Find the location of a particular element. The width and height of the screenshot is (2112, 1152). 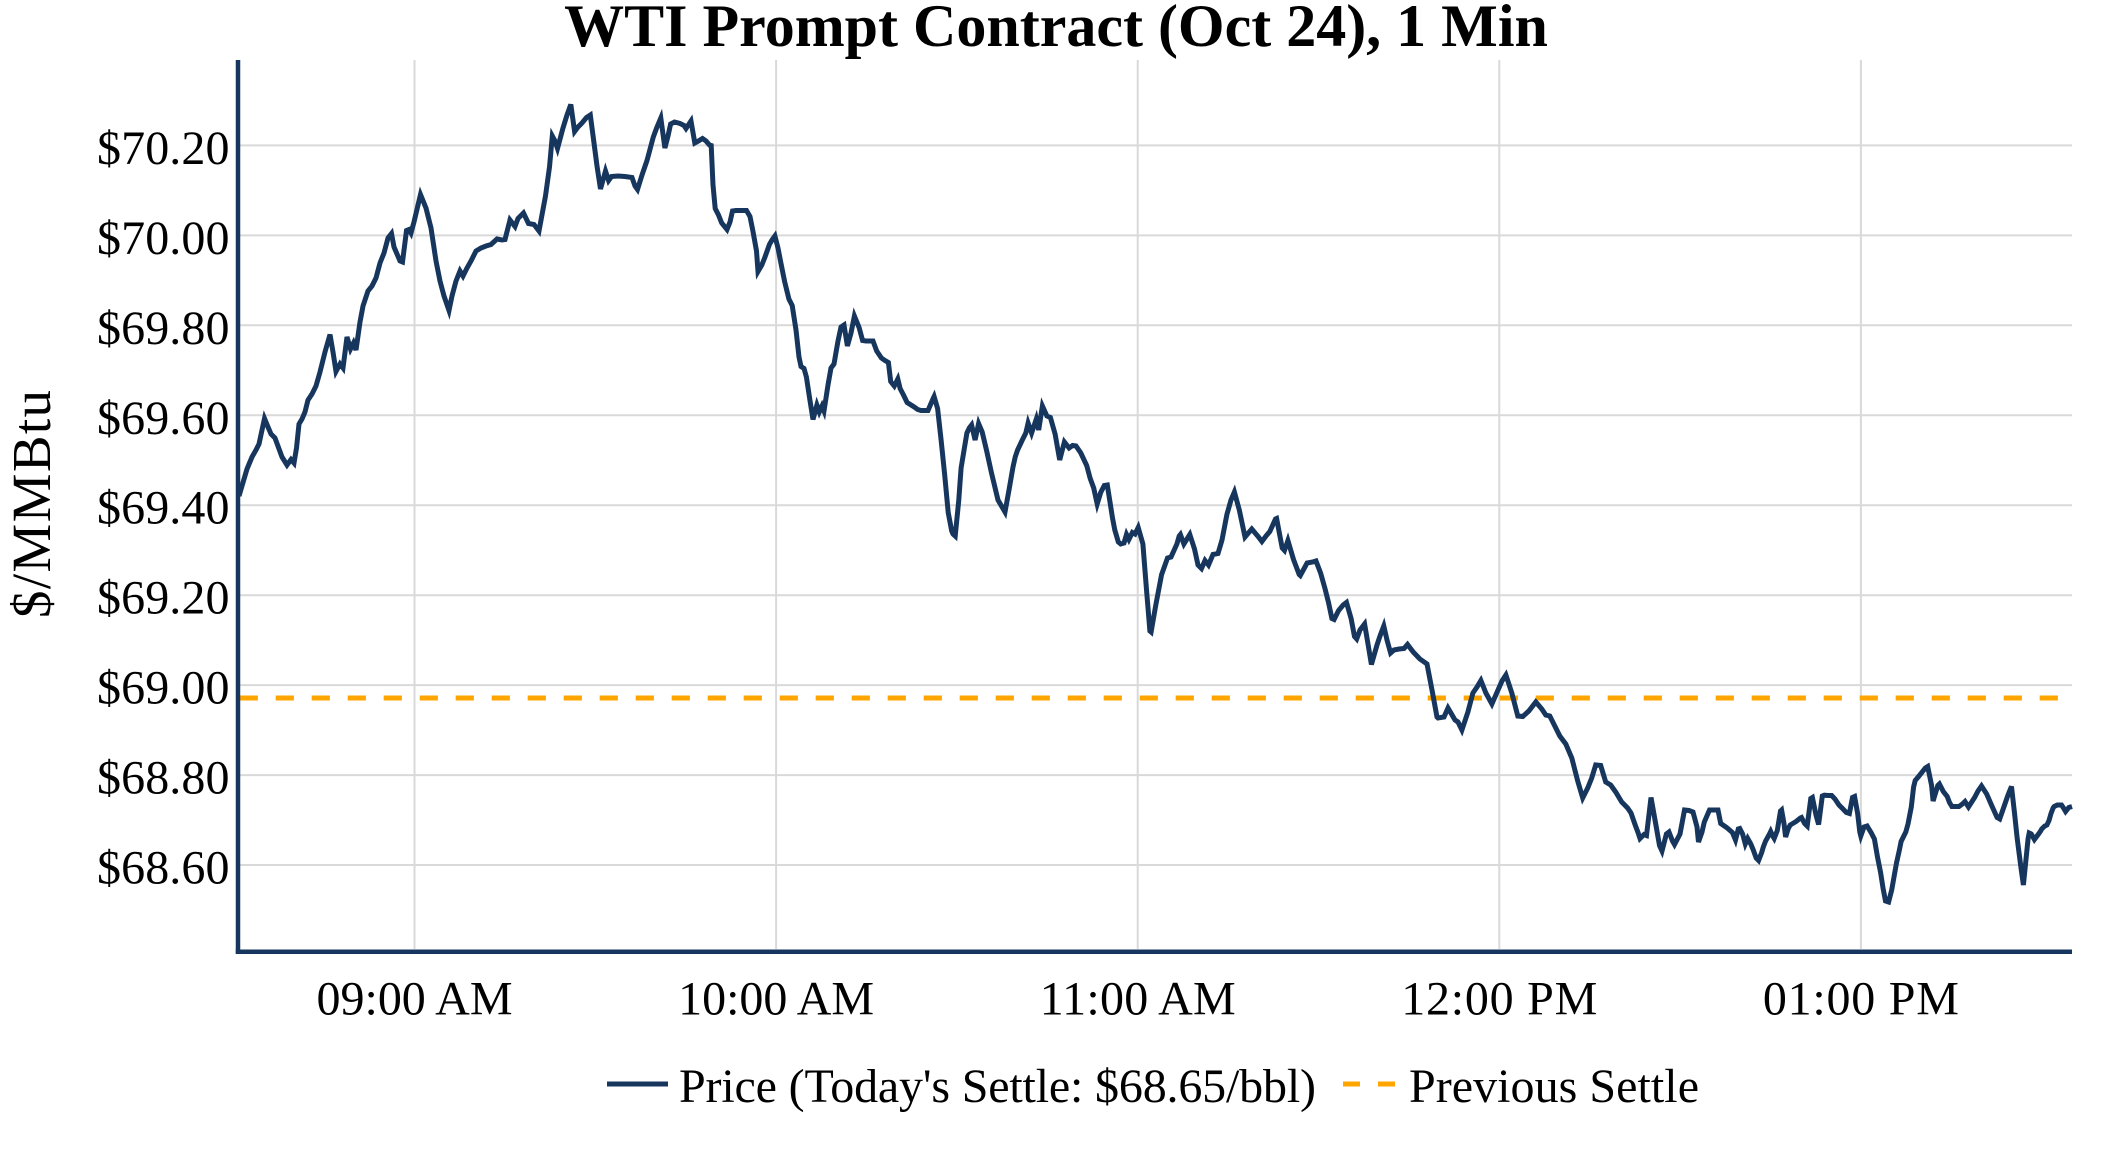

svg-text:WTI Prompt Contract (Oct 24),: WTI Prompt Contract (Oct 24), 1 Min is located at coordinates (1056, 29).